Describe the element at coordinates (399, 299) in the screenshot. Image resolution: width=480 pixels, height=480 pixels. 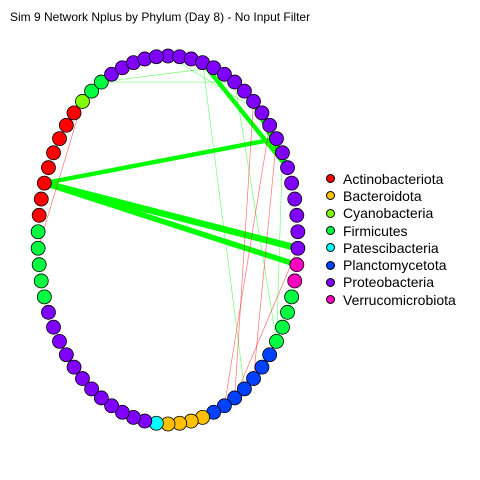
I see `legend-label: Verrucomicrobiota` at that location.